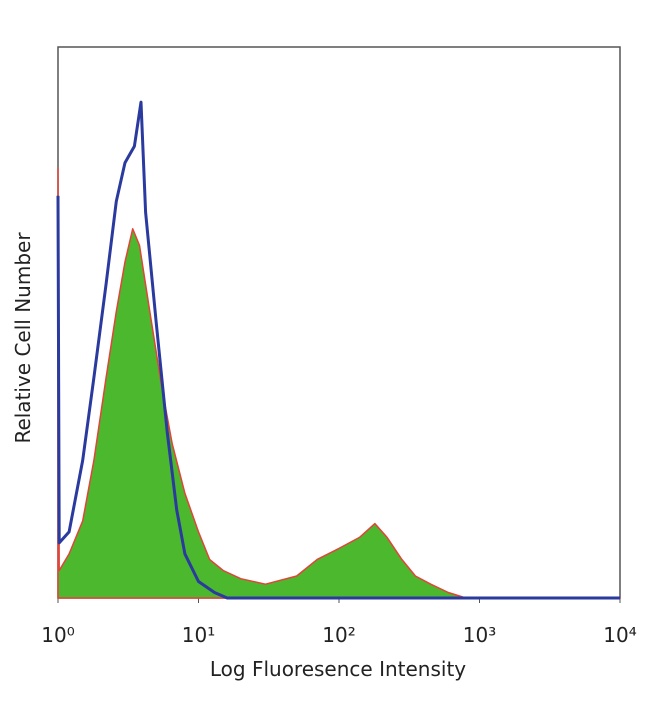 The image size is (650, 708). Describe the element at coordinates (338, 635) in the screenshot. I see `x-tick-label: 10²` at that location.